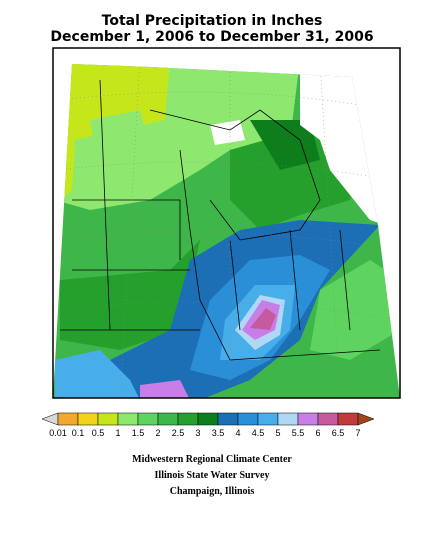  Describe the element at coordinates (211, 37) in the screenshot. I see `subtitle: December 1, 2006 to December 31, 2006` at that location.